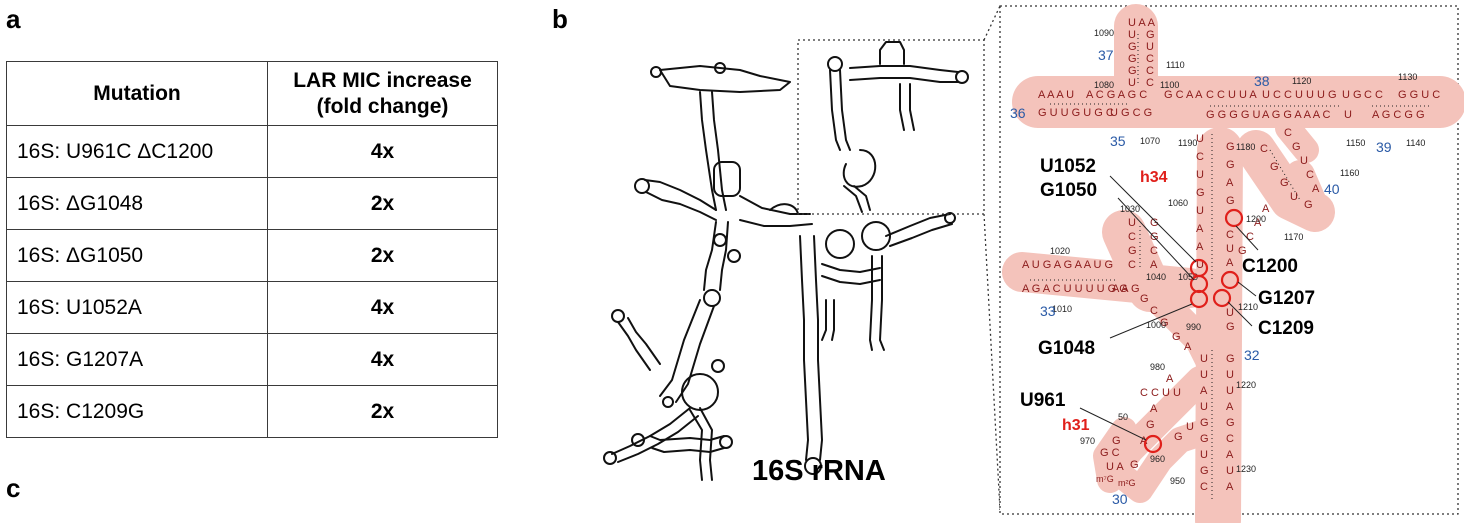  What do you see at coordinates (1286, 298) in the screenshot?
I see `callout-g1207: G1207` at bounding box center [1286, 298].